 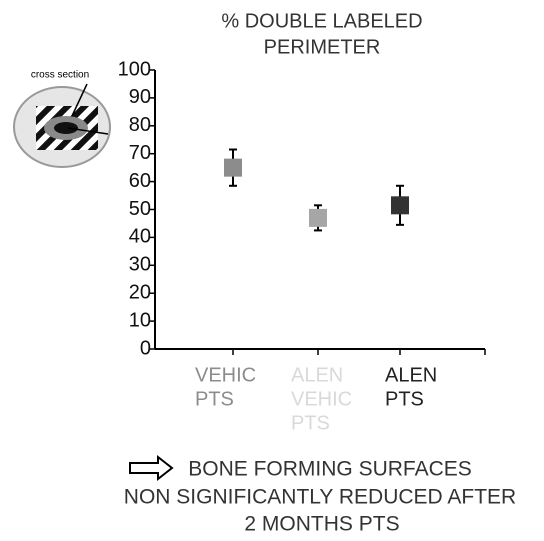 I want to click on y-tick-label: 40, so click(x=140, y=237).